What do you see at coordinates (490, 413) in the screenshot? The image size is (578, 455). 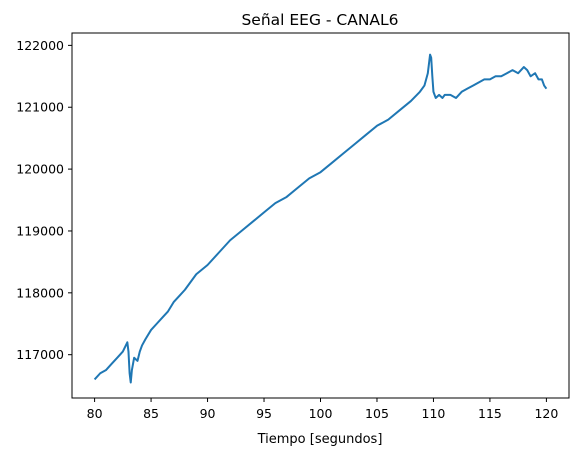 I see `x-tick-label: 115` at bounding box center [490, 413].